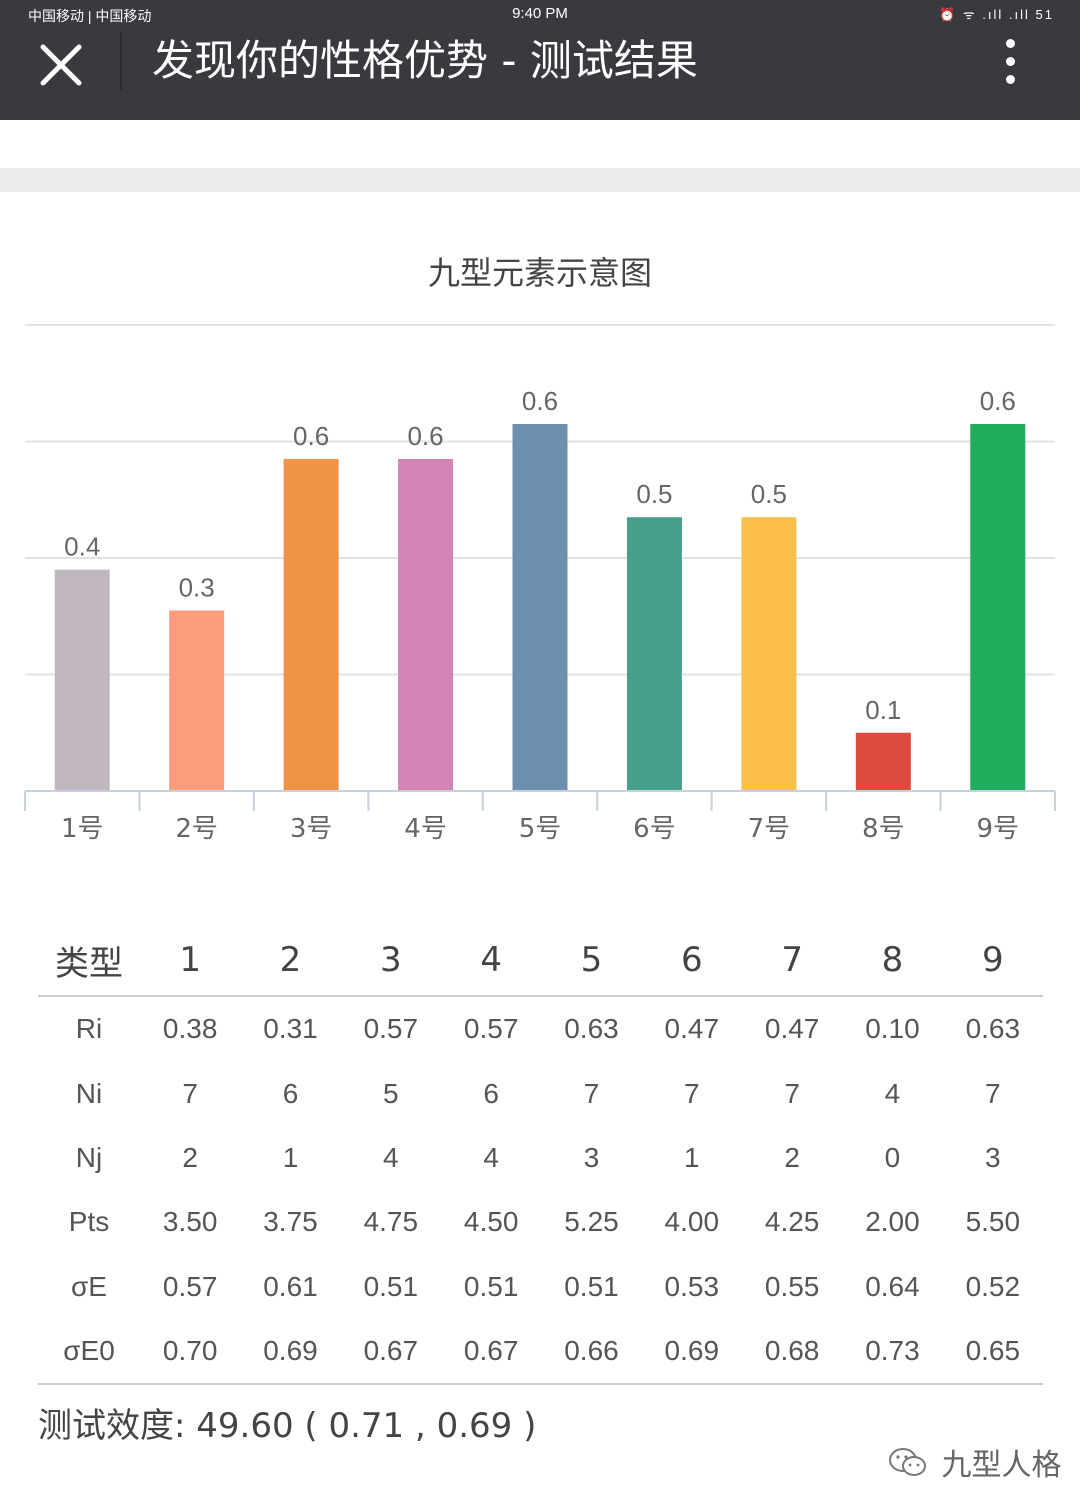  Describe the element at coordinates (290, 1029) in the screenshot. I see `table-cell: 0.31` at that location.